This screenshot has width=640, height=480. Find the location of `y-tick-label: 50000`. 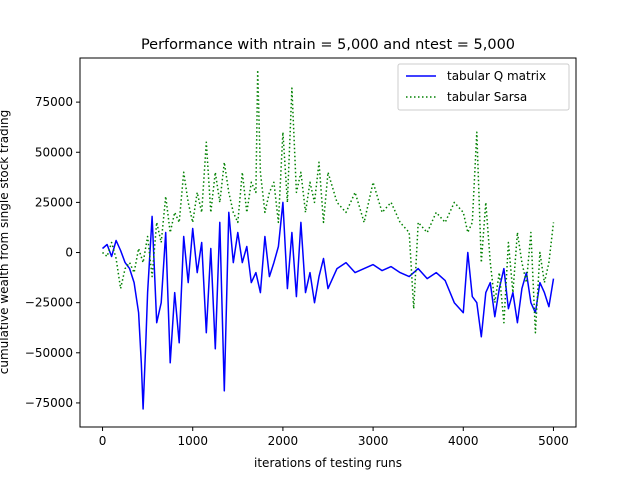

y-tick-label: 50000 is located at coordinates (54, 152).